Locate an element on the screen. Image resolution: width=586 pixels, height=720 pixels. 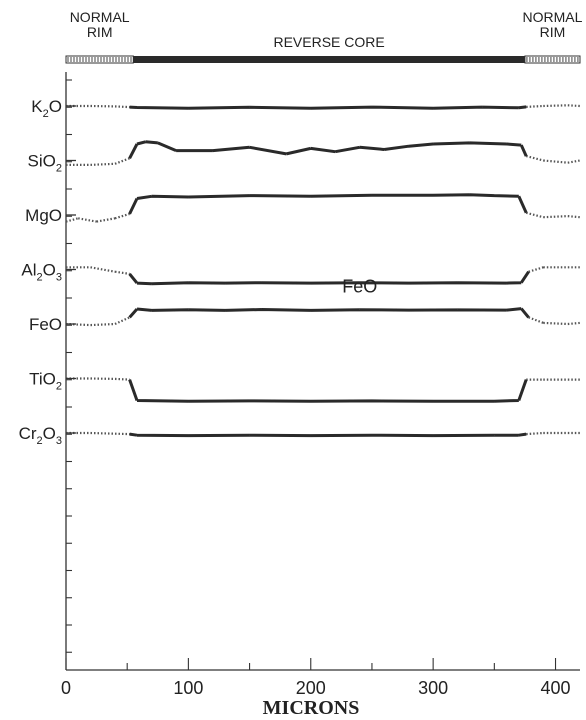
row-label: Al2O3 is located at coordinates (41, 272).